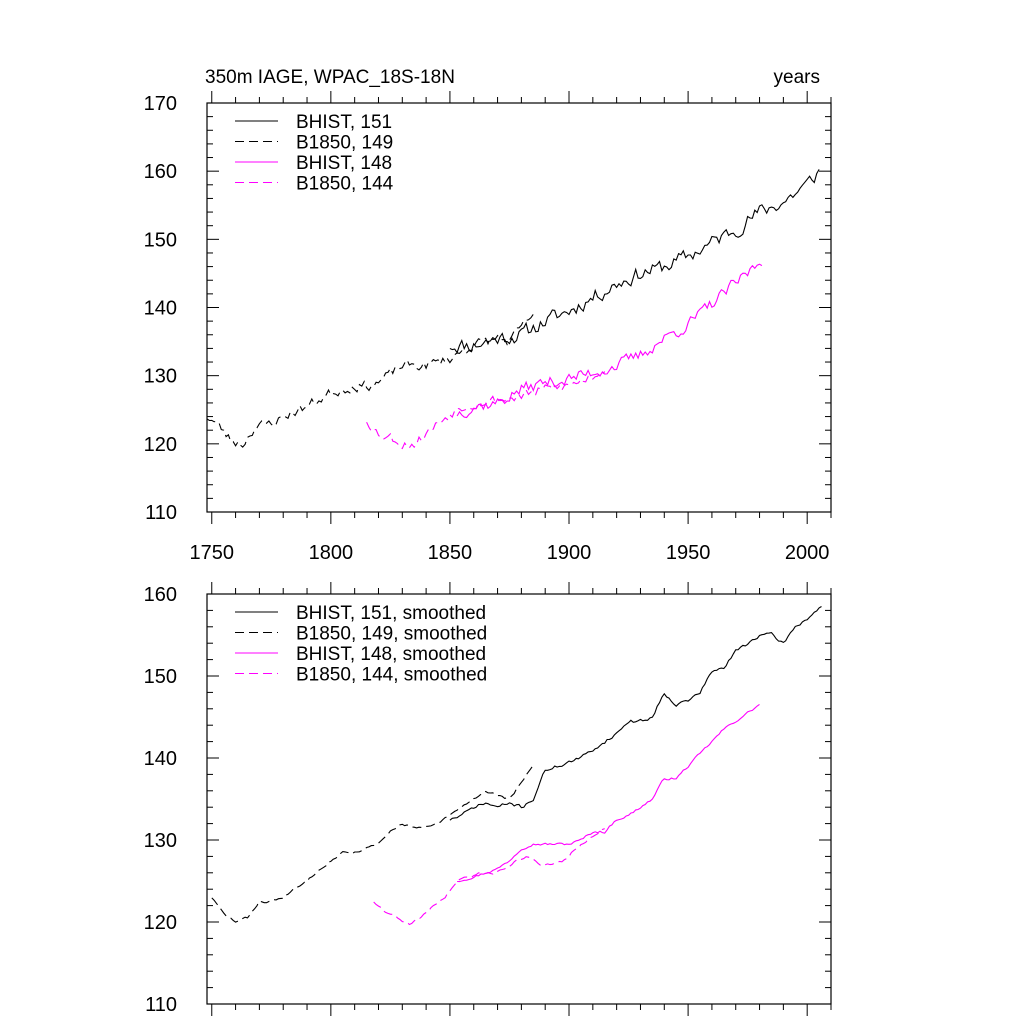 The image size is (1024, 1024). What do you see at coordinates (345, 184) in the screenshot?
I see `legend-label: B1850, 144` at bounding box center [345, 184].